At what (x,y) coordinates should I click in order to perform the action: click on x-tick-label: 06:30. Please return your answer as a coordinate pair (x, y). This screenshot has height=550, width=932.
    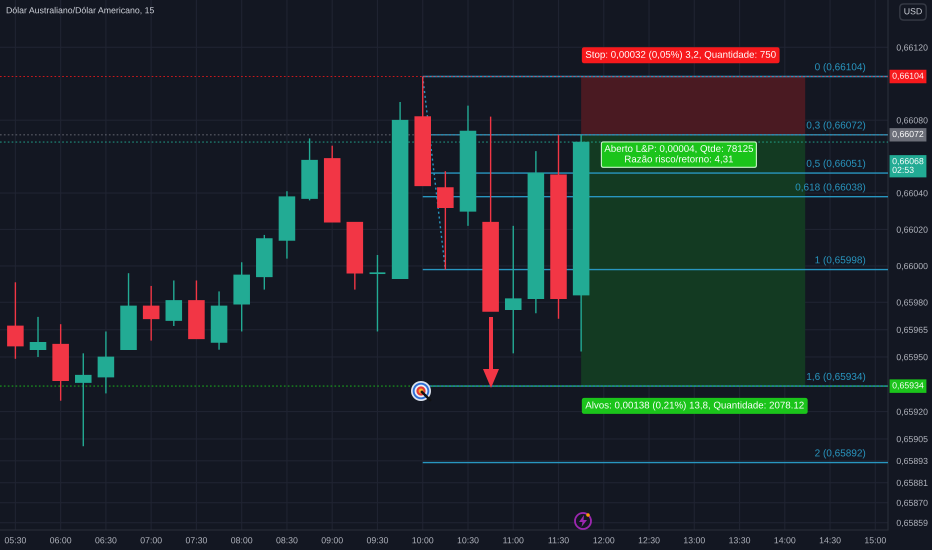
    Looking at the image, I should click on (106, 540).